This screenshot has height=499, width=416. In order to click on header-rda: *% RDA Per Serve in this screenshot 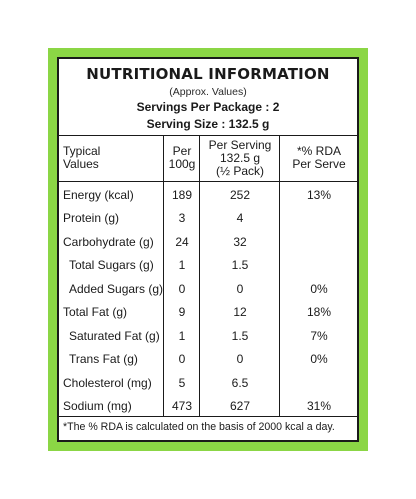, I will do `click(319, 158)`.